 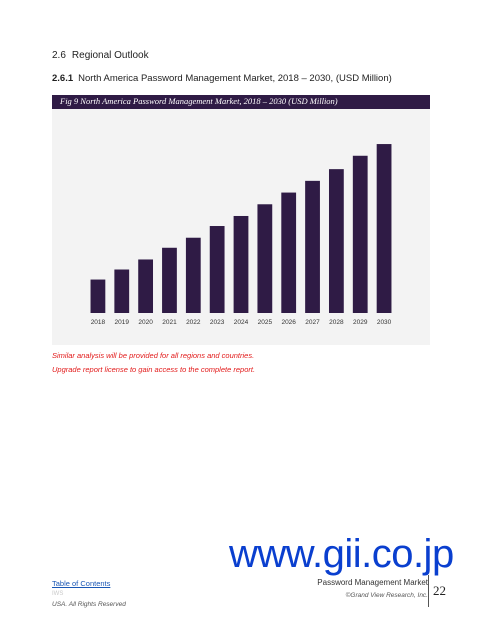 I want to click on x-tick-label-2020: 2020, so click(x=145, y=322).